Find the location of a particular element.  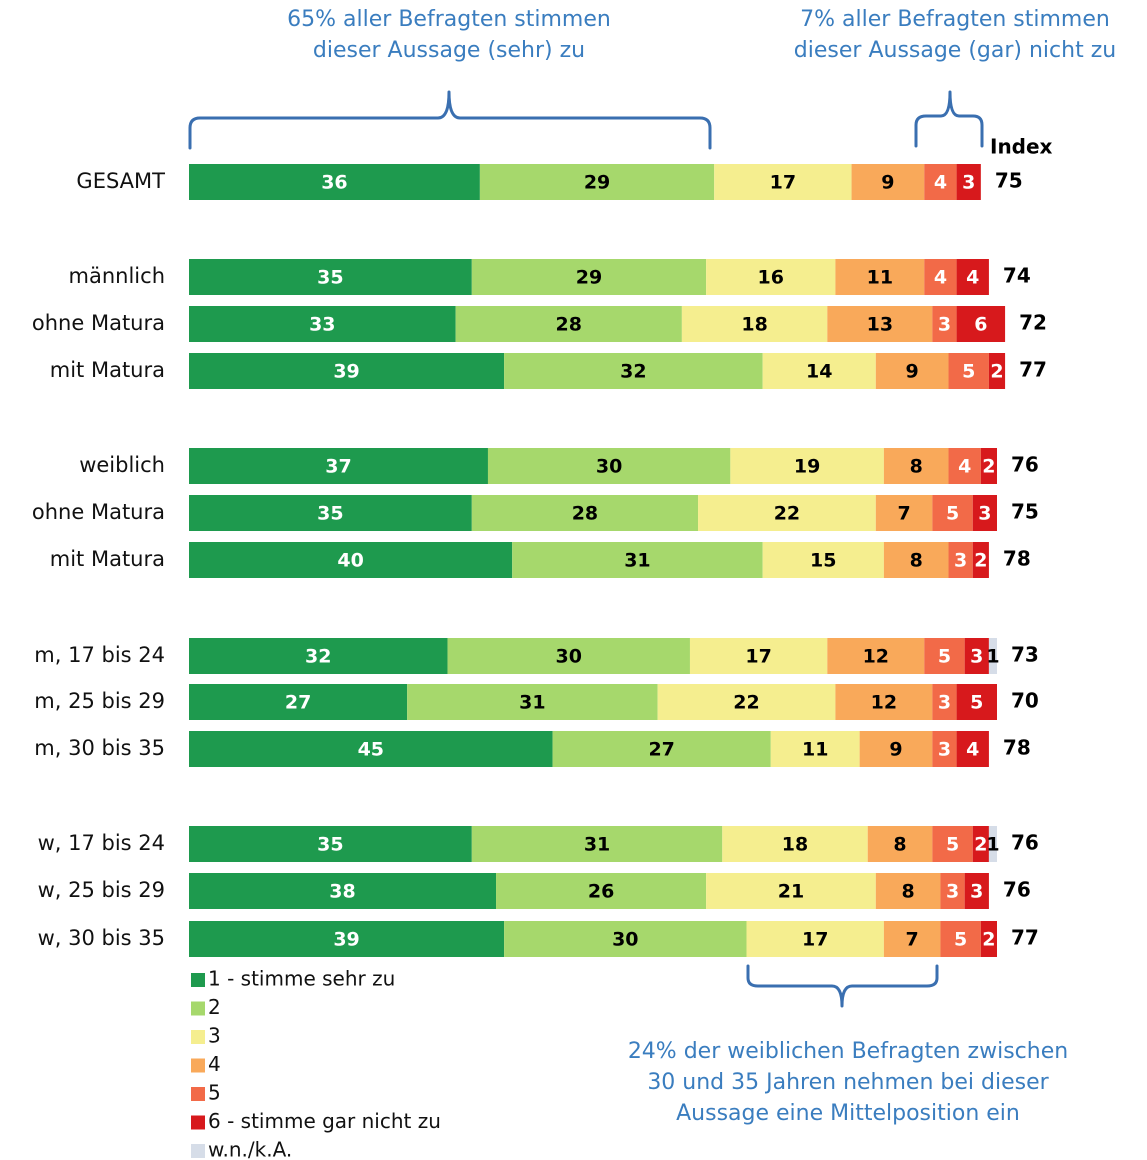

annotation: 7% aller Befragten stimmen is located at coordinates (955, 19).